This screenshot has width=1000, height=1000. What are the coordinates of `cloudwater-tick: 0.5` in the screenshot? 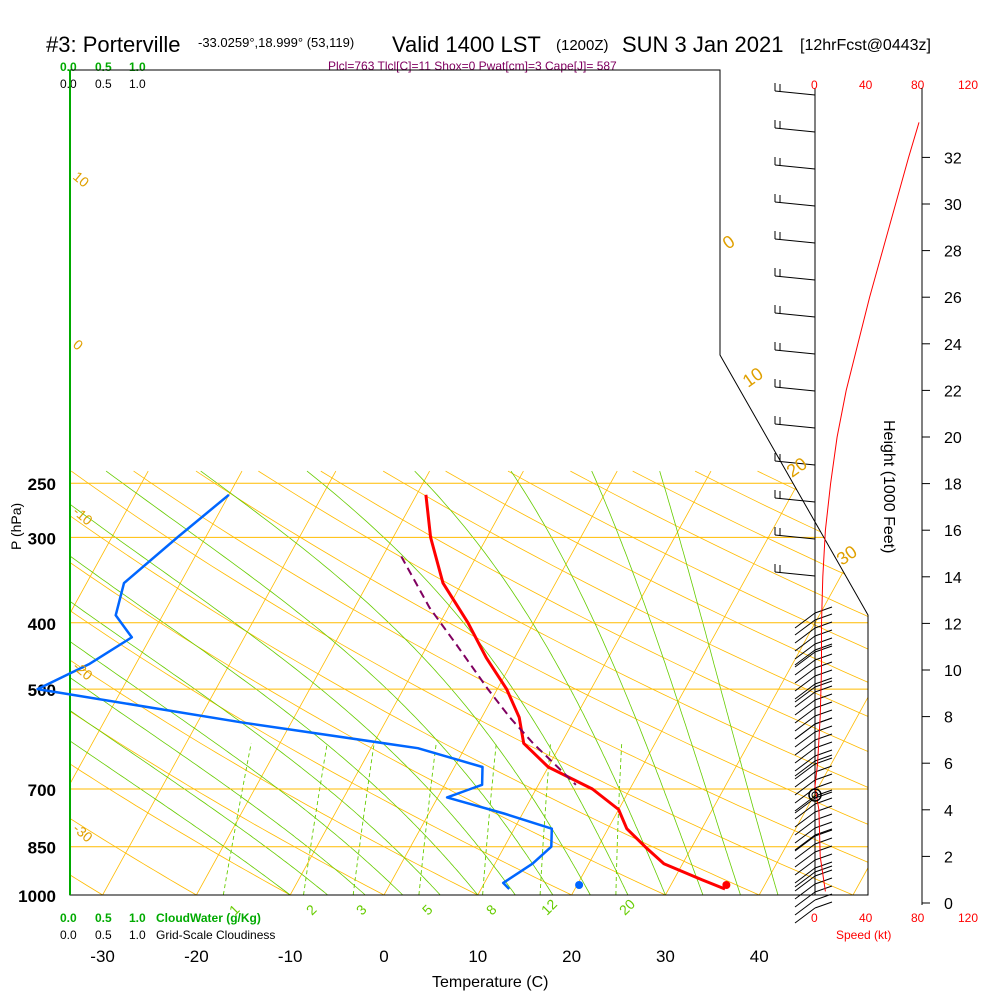 It's located at (103, 67).